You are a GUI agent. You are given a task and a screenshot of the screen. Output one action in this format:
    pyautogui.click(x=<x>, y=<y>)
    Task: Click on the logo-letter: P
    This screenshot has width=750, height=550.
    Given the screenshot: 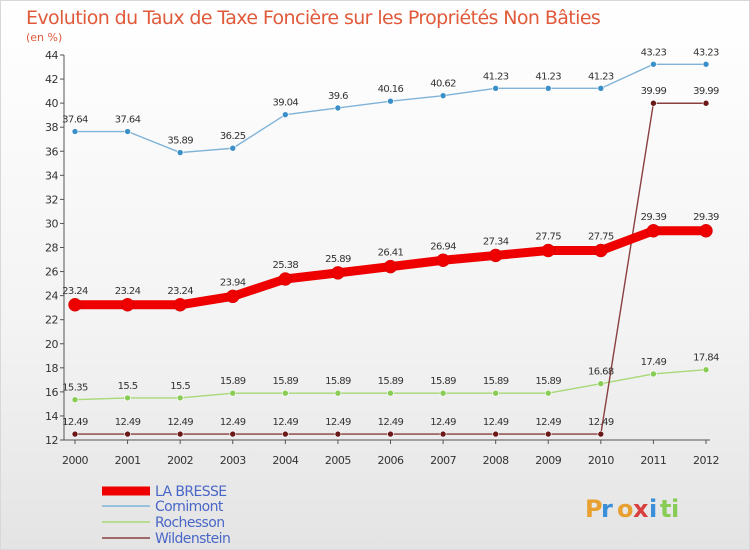 What is the action you would take?
    pyautogui.click(x=594, y=509)
    